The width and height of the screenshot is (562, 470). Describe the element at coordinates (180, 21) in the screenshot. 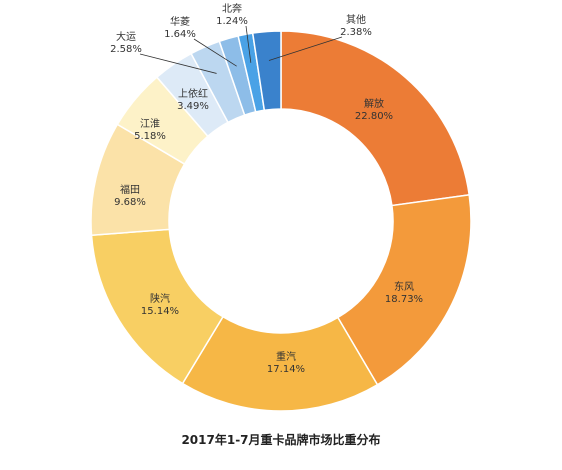

I see `slice-name-8: 华菱` at that location.